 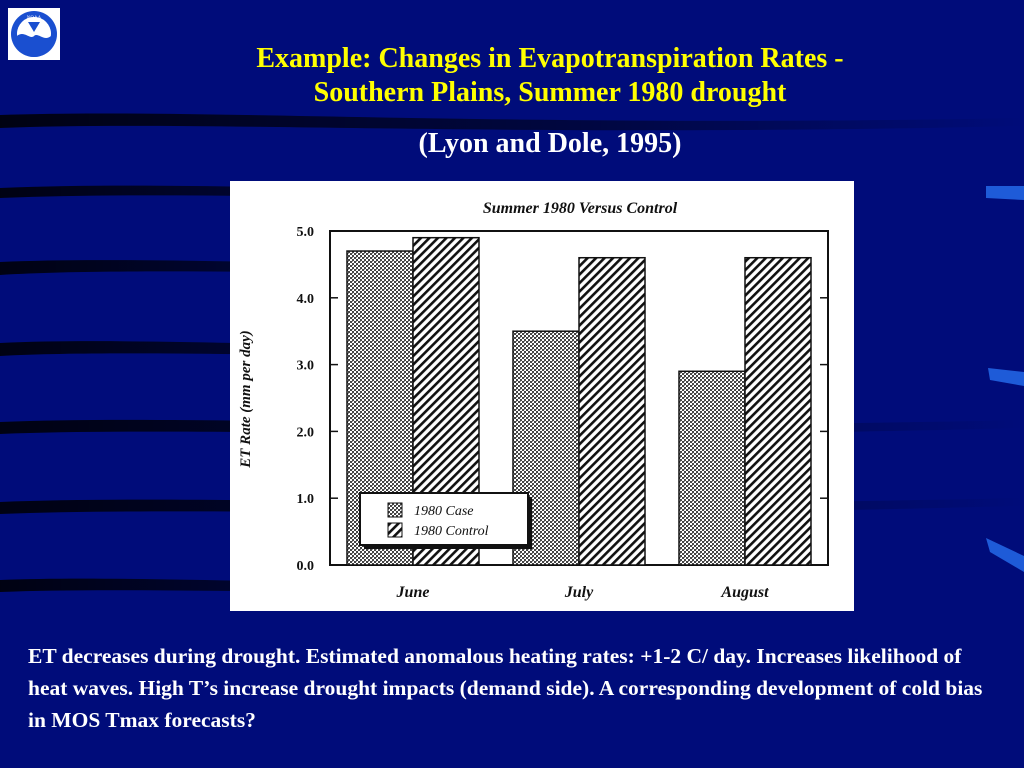 What do you see at coordinates (306, 299) in the screenshot?
I see `y-tick-label: 4.0` at bounding box center [306, 299].